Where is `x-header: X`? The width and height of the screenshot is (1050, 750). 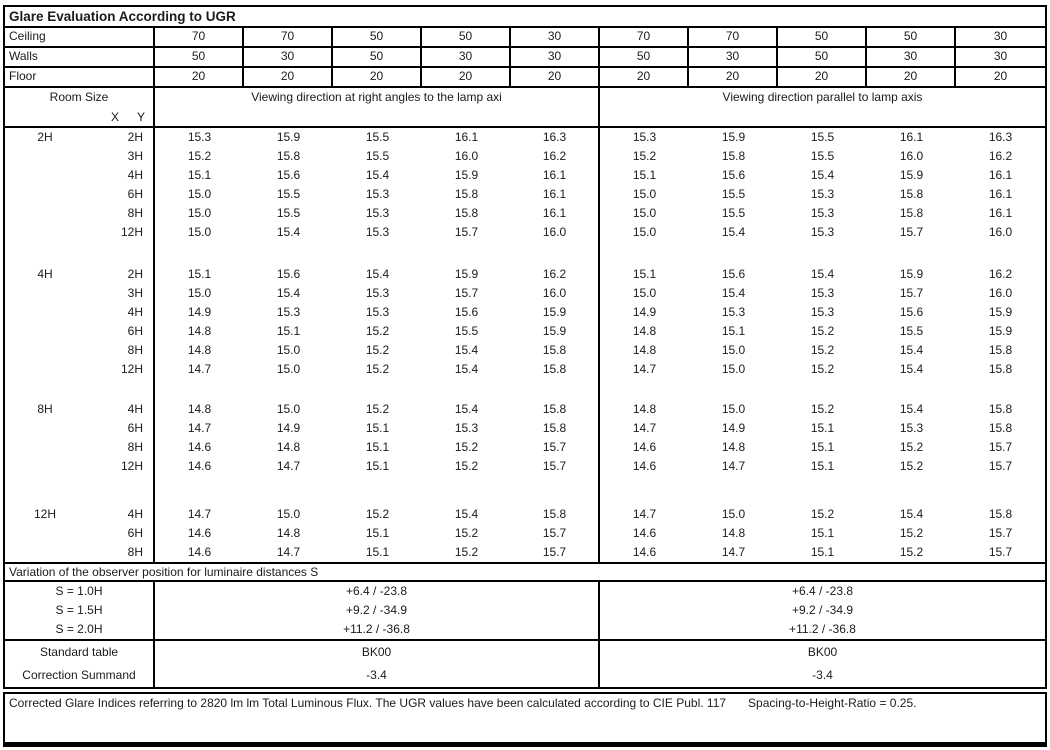 x-header: X is located at coordinates (114, 117).